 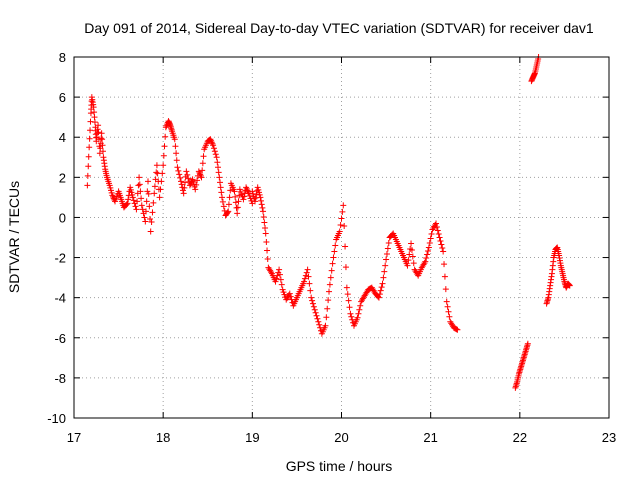 What do you see at coordinates (60, 298) in the screenshot?
I see `y-tick-label: -4` at bounding box center [60, 298].